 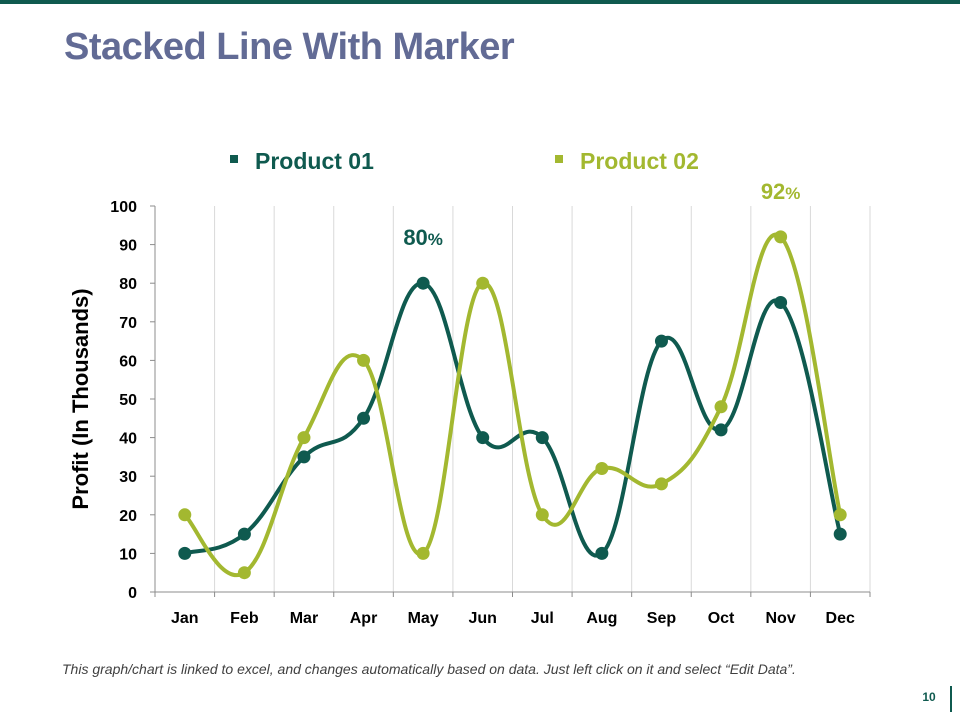 I want to click on x-tick-label: Jun, so click(x=482, y=618).